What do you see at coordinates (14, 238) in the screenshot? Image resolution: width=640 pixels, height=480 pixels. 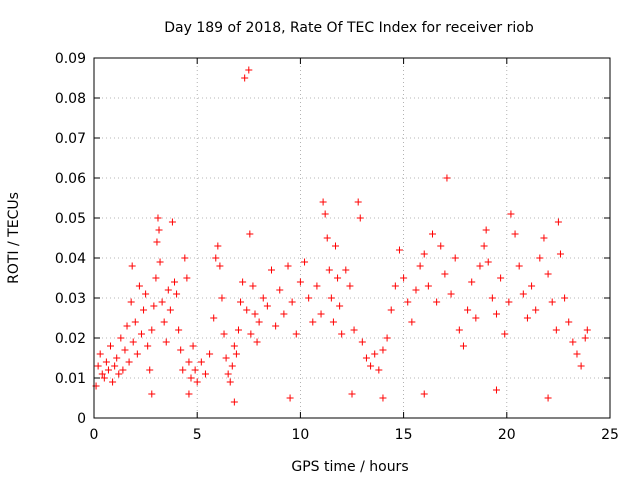 I see `y-axis-label: ROTI / TECUs` at bounding box center [14, 238].